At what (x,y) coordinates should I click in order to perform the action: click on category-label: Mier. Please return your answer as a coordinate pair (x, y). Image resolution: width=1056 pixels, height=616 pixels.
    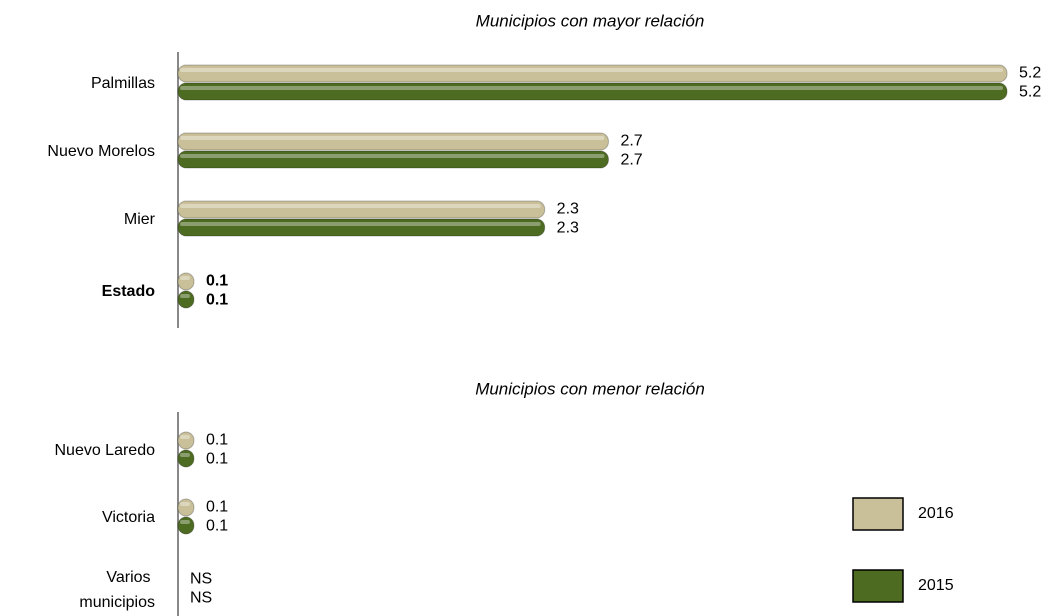
    Looking at the image, I should click on (140, 219).